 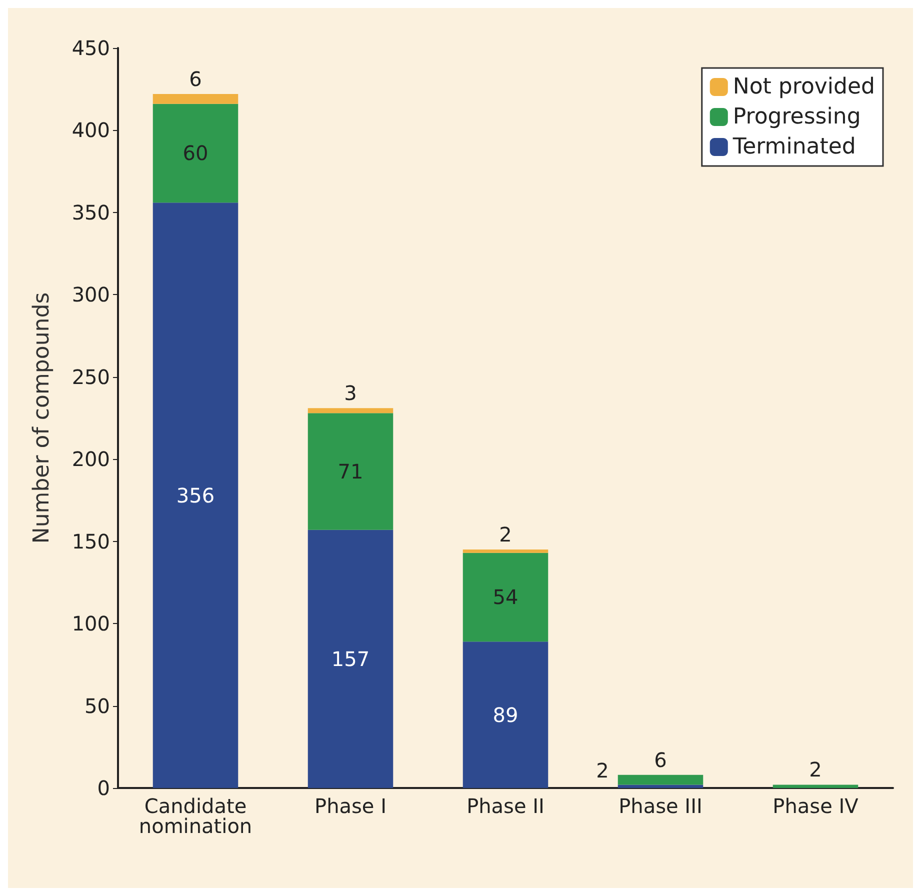 What do you see at coordinates (350, 393) in the screenshot?
I see `data-label: 3` at bounding box center [350, 393].